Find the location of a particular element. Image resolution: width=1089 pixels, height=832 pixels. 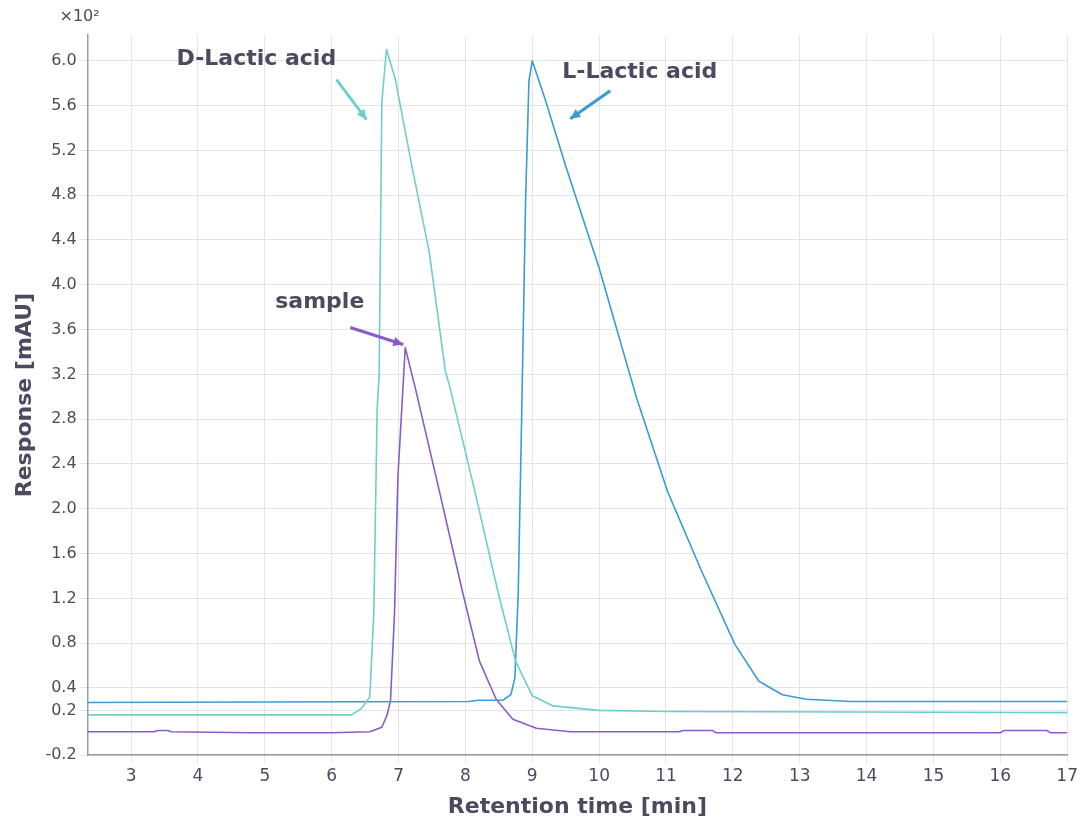

x-tick-label: 12 is located at coordinates (733, 774).